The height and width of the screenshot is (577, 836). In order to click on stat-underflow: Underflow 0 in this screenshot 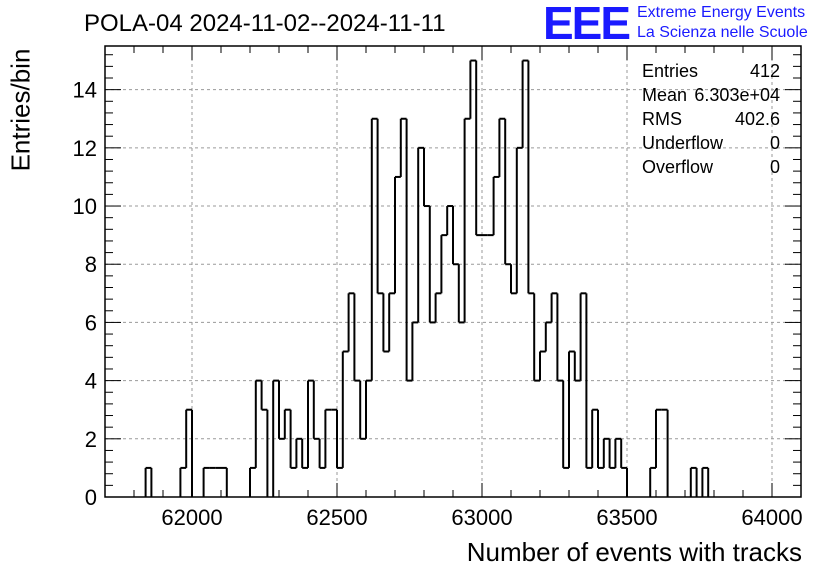, I will do `click(711, 143)`.